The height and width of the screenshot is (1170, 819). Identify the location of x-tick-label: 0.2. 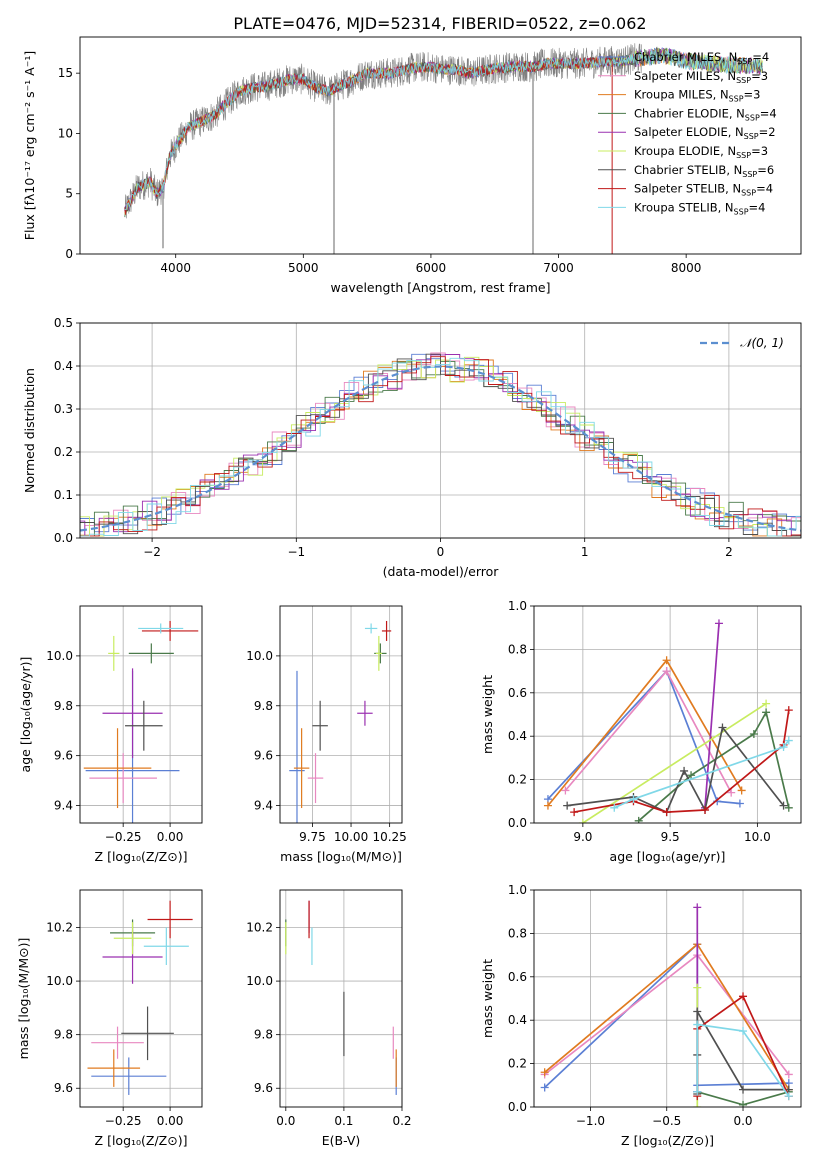
(401, 1121).